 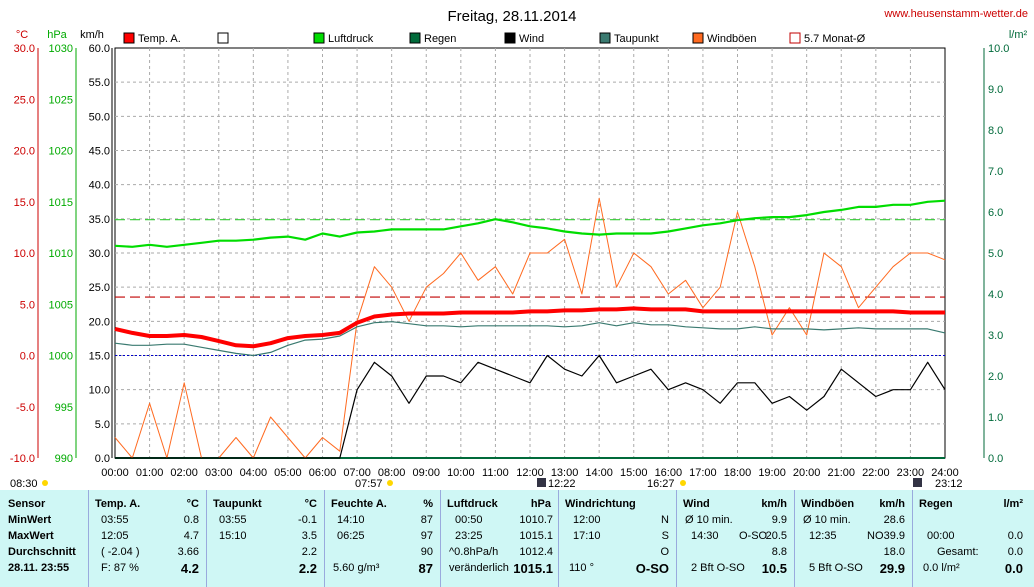 I want to click on temp-avg: 3.66, so click(x=188, y=552).